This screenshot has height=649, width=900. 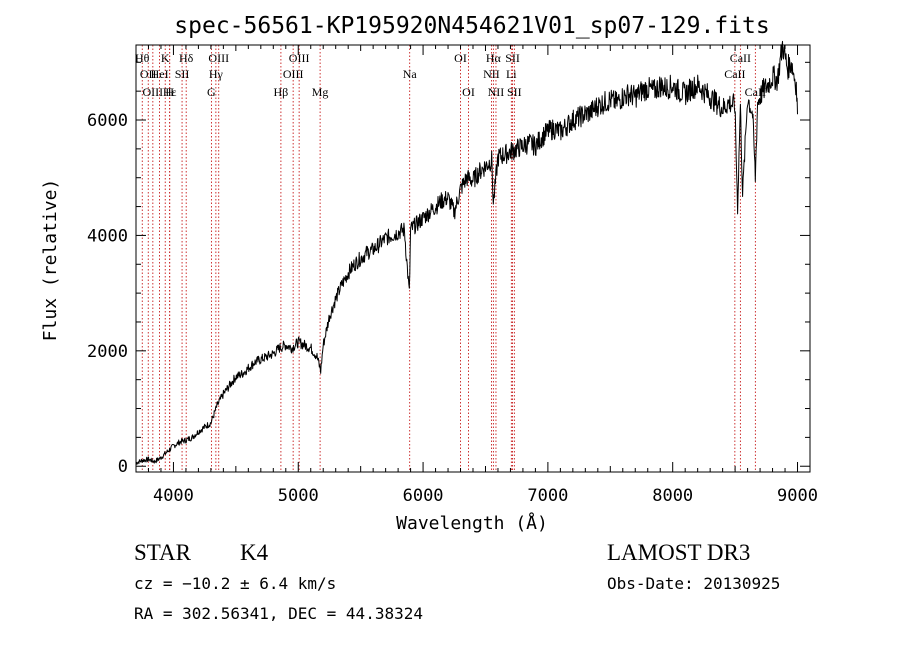 I want to click on line-label-25: CaII, so click(x=734, y=74).